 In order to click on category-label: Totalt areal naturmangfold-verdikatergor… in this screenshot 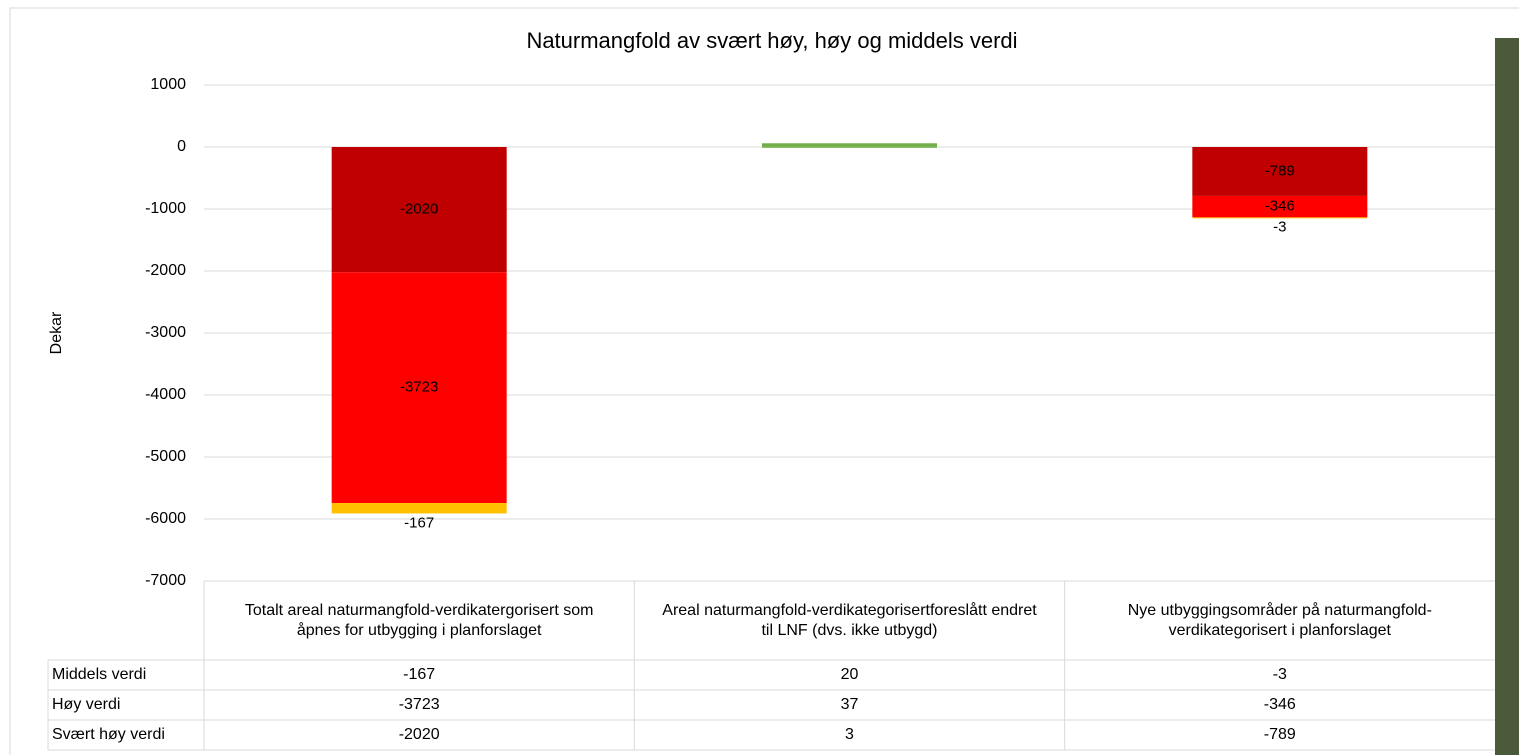, I will do `click(419, 620)`.